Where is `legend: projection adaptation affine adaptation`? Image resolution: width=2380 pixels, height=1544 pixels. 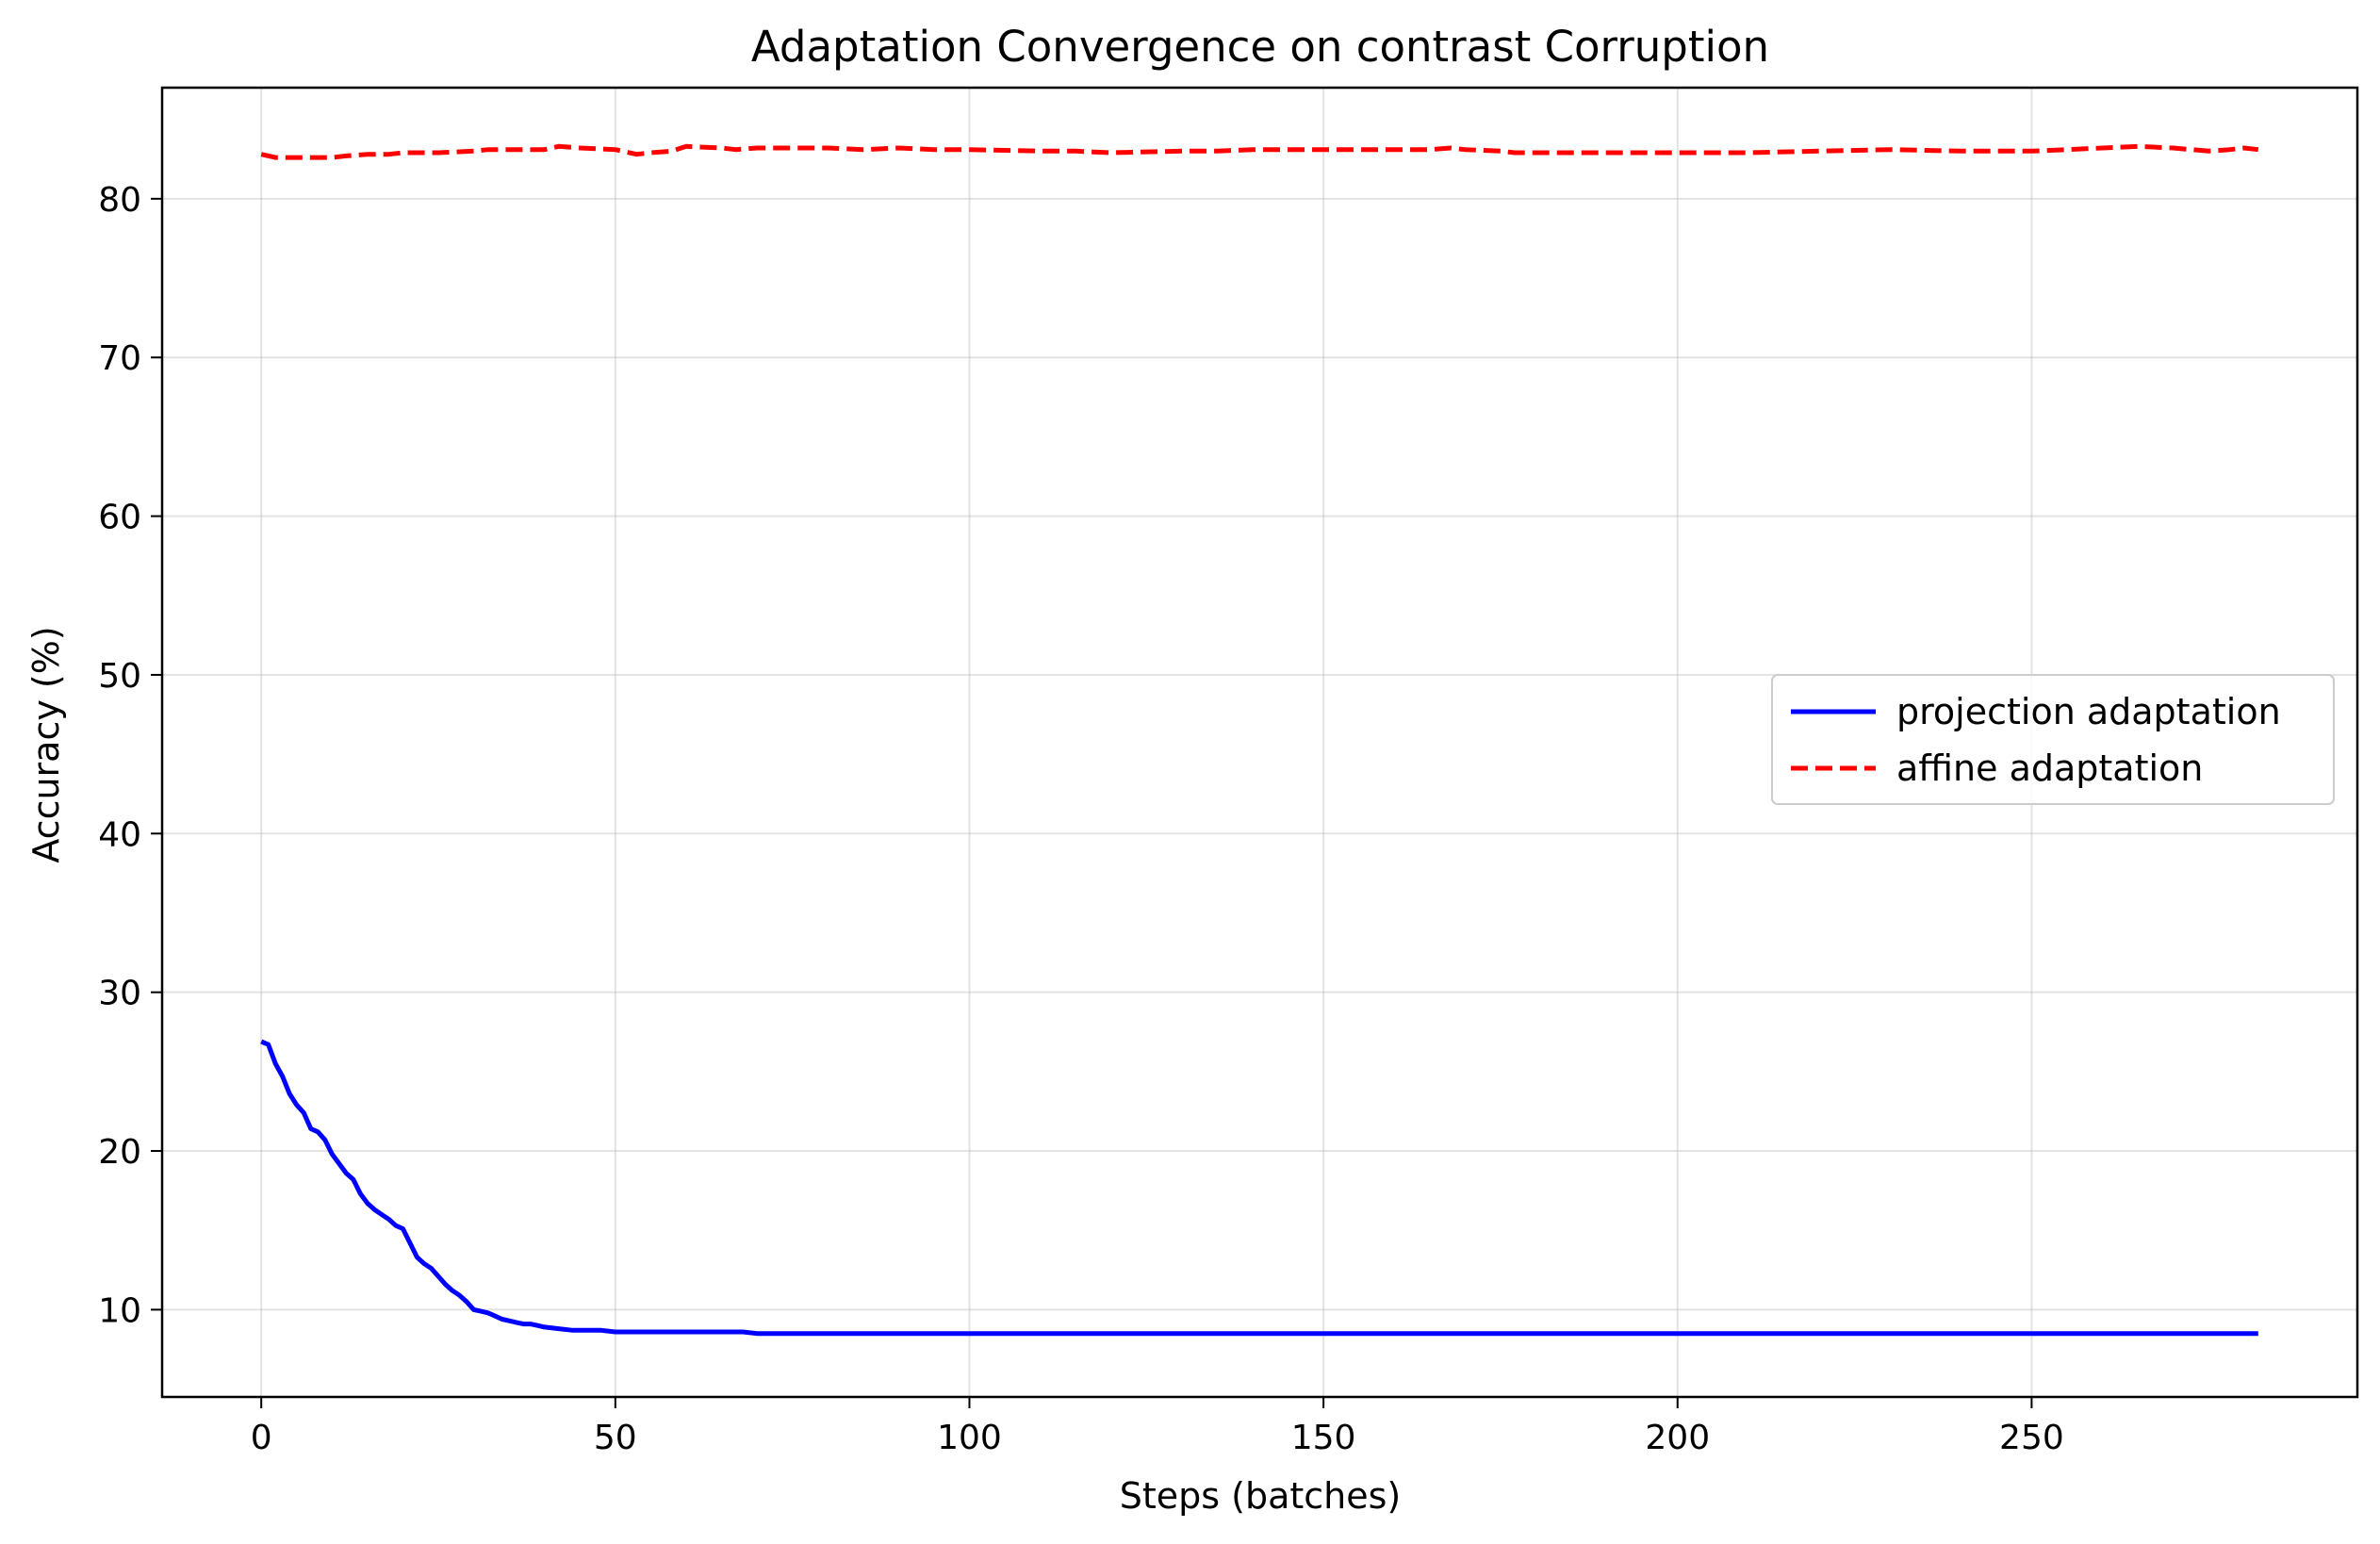 legend: projection adaptation affine adaptation is located at coordinates (2053, 739).